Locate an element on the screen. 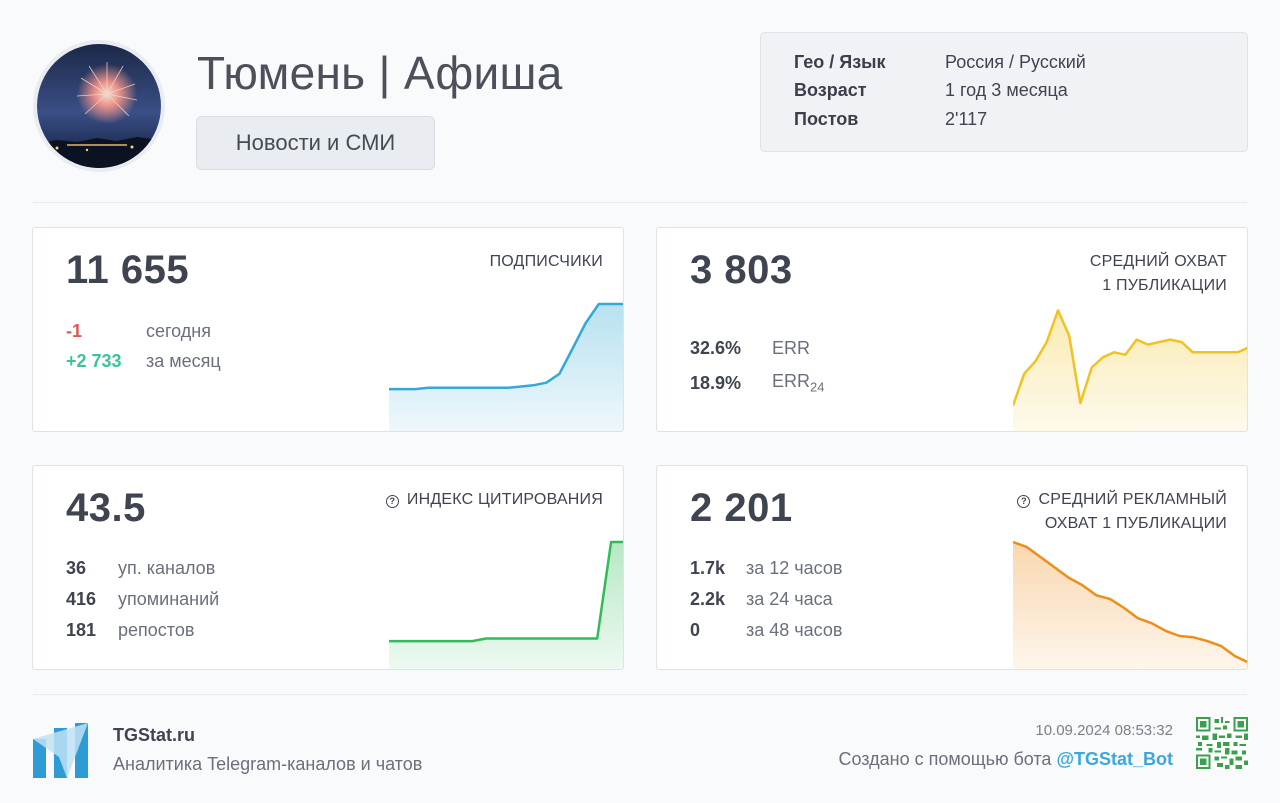  channel-title: Тюмень | Афиша is located at coordinates (380, 73).